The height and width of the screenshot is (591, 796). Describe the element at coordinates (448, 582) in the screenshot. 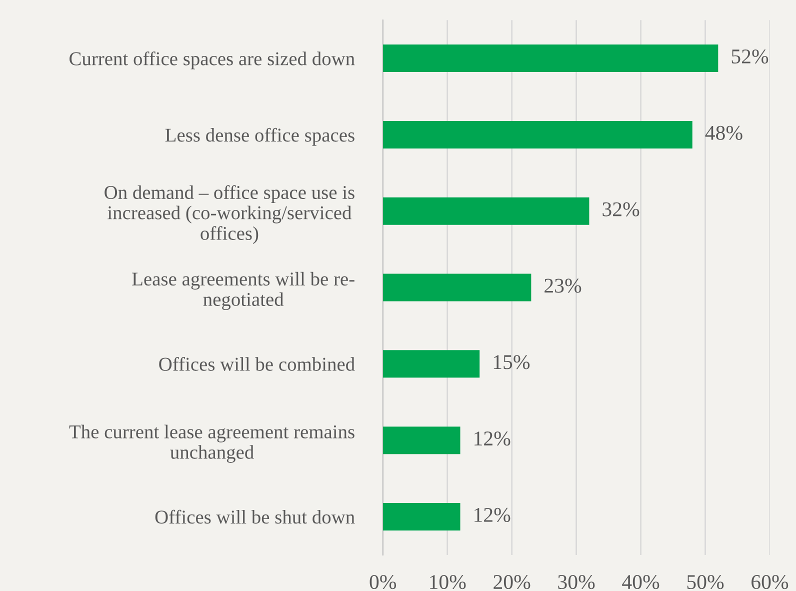

I see `x-tick-label: 10%` at that location.